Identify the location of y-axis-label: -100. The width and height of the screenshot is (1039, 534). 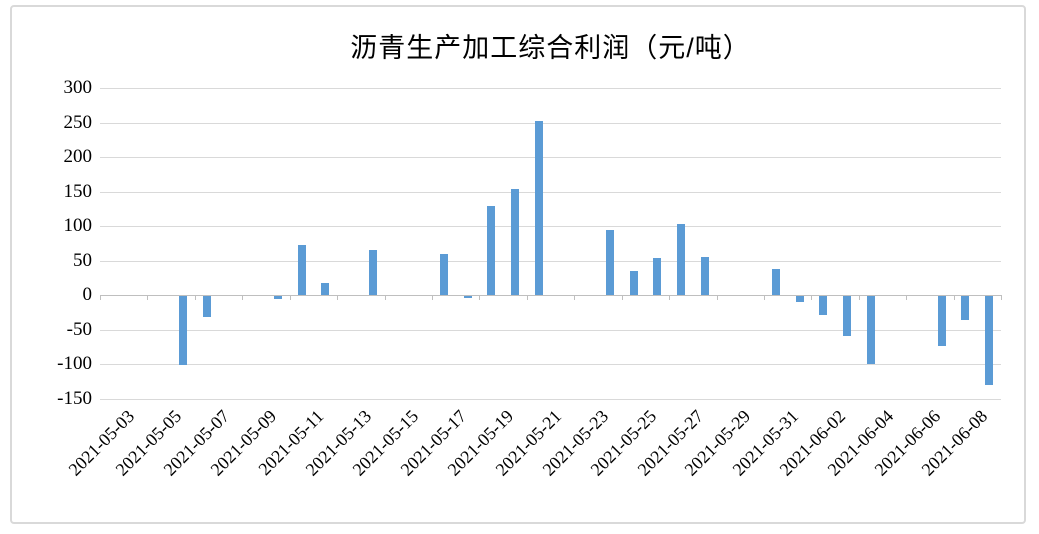
(74, 364).